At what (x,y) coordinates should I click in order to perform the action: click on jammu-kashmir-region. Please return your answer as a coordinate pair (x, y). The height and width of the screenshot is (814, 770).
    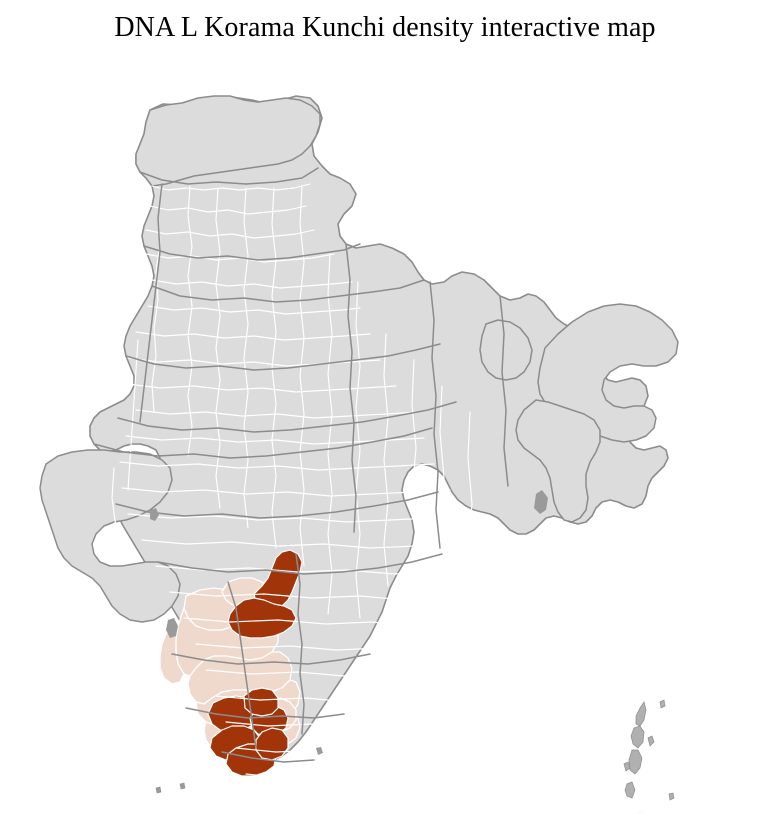
    Looking at the image, I should click on (228, 141).